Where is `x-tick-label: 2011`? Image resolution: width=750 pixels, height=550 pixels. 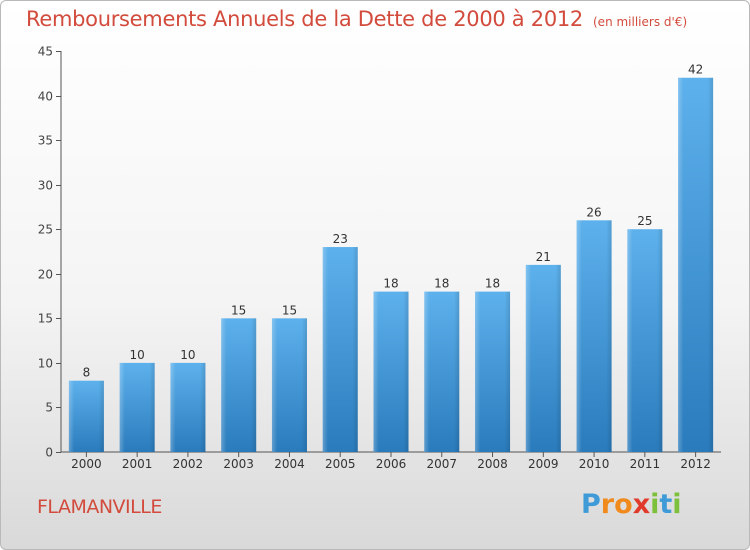 x-tick-label: 2011 is located at coordinates (645, 464).